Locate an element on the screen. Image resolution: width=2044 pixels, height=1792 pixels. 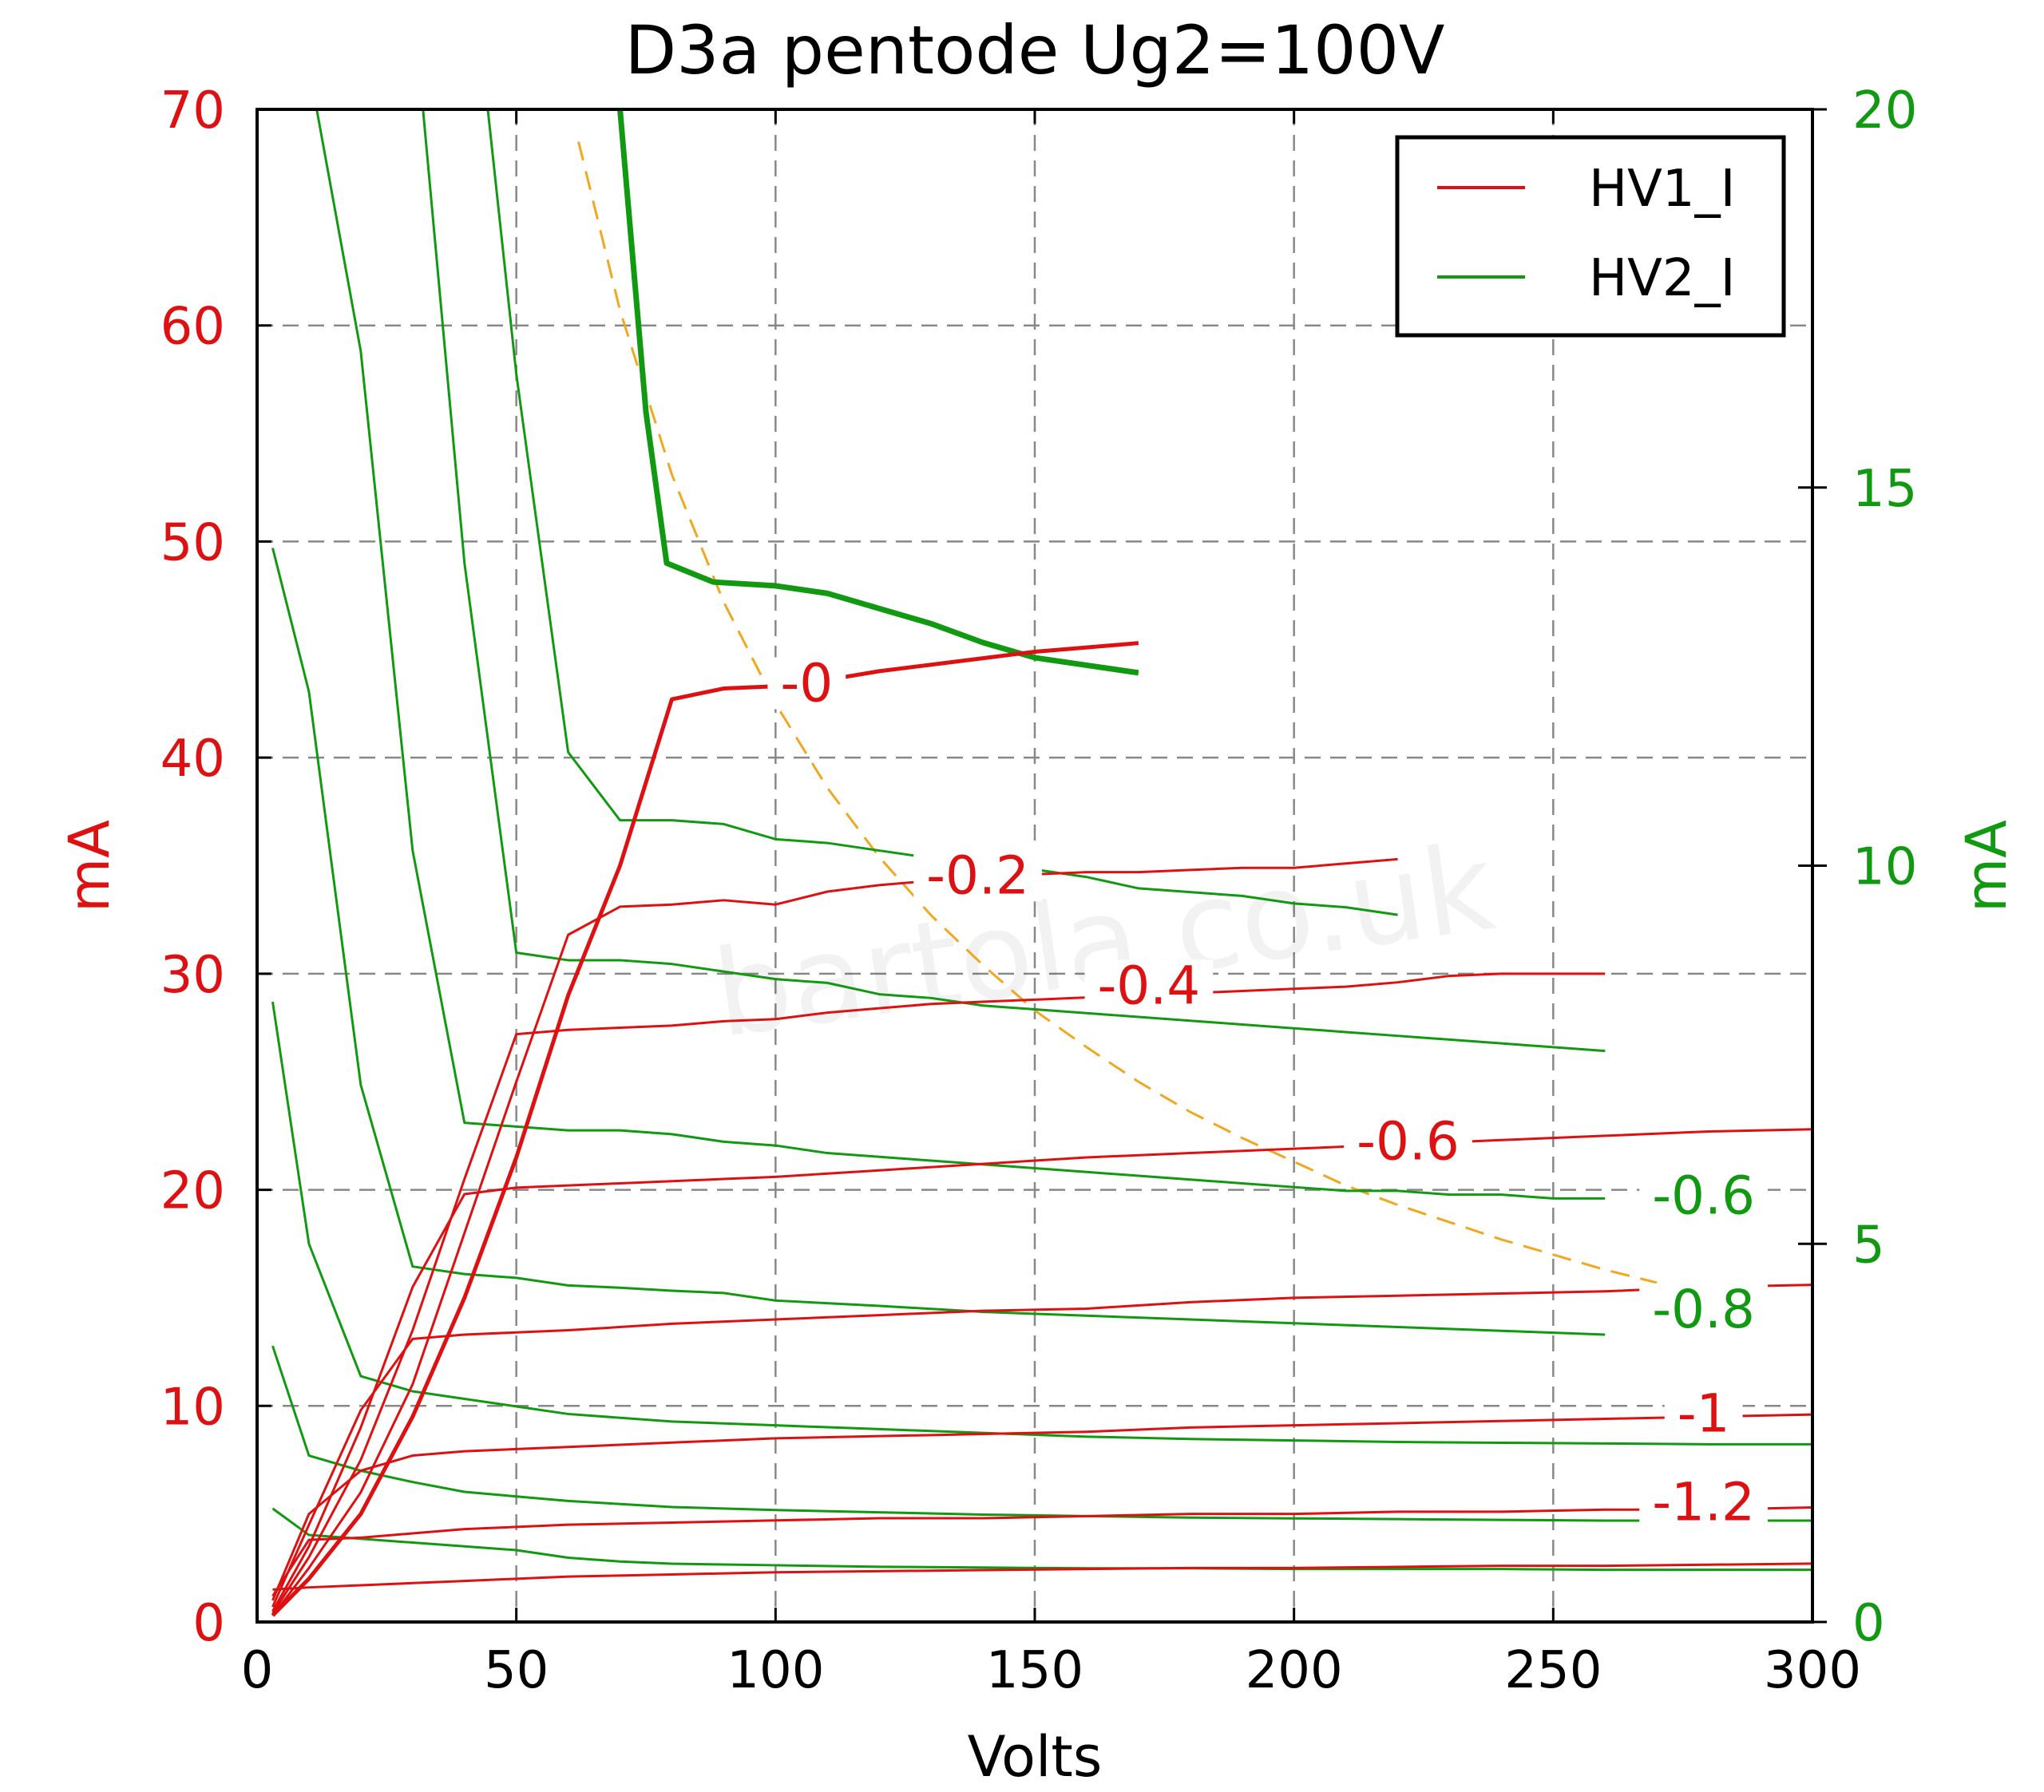
curve-label: -0.2 is located at coordinates (977, 876).